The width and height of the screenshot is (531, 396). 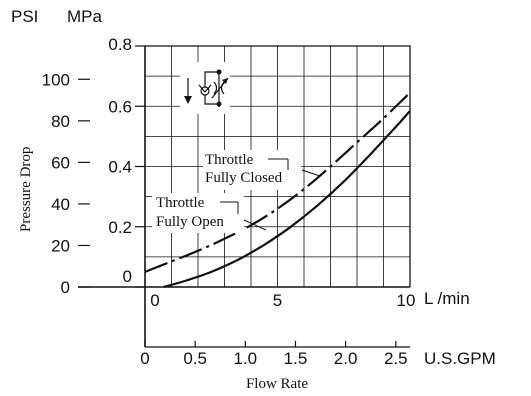 What do you see at coordinates (144, 358) in the screenshot?
I see `gpm-tick-label: 0` at bounding box center [144, 358].